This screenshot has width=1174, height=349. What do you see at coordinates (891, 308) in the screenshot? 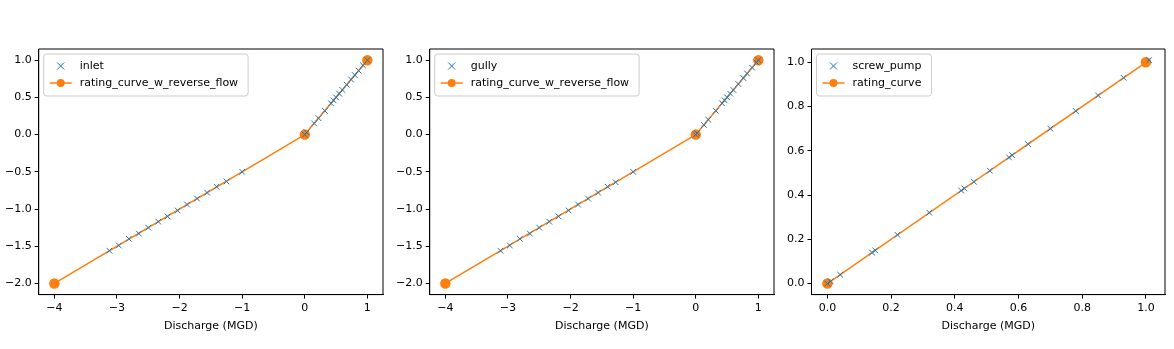
I see `x-tick-label: 0.2` at bounding box center [891, 308].